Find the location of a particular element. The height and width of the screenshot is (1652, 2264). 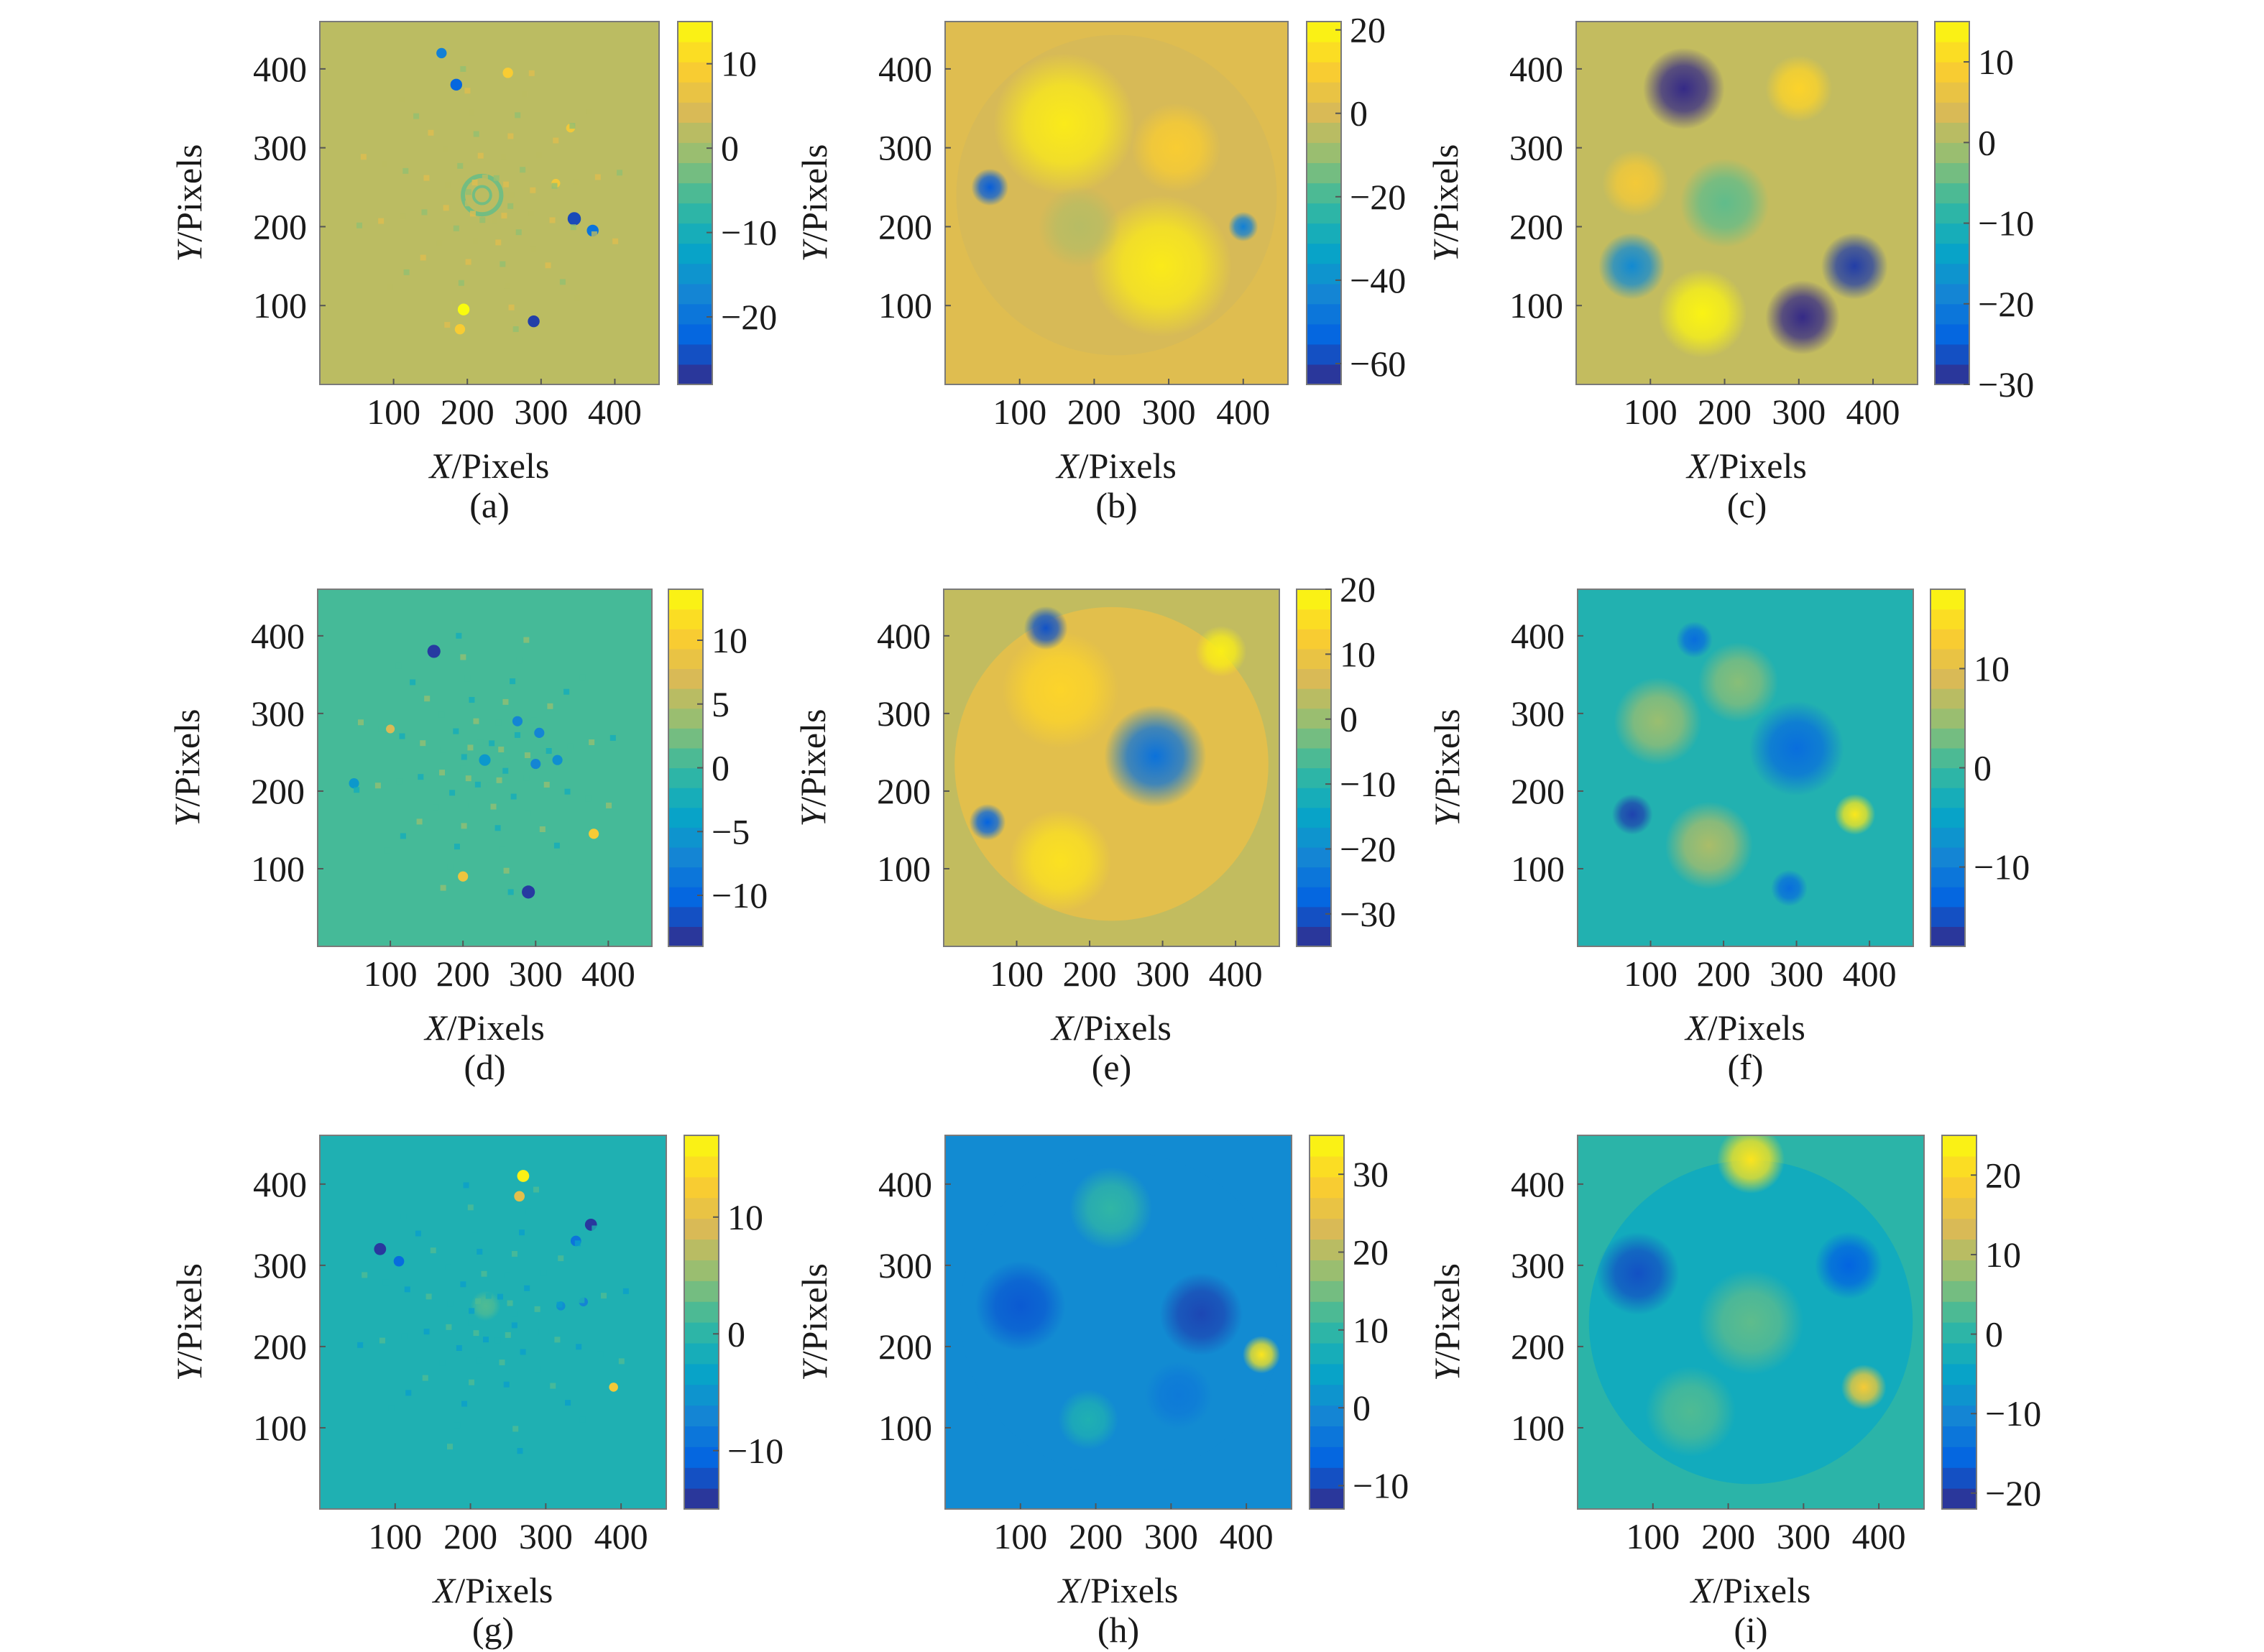

plot-frame is located at coordinates (1746, 768).